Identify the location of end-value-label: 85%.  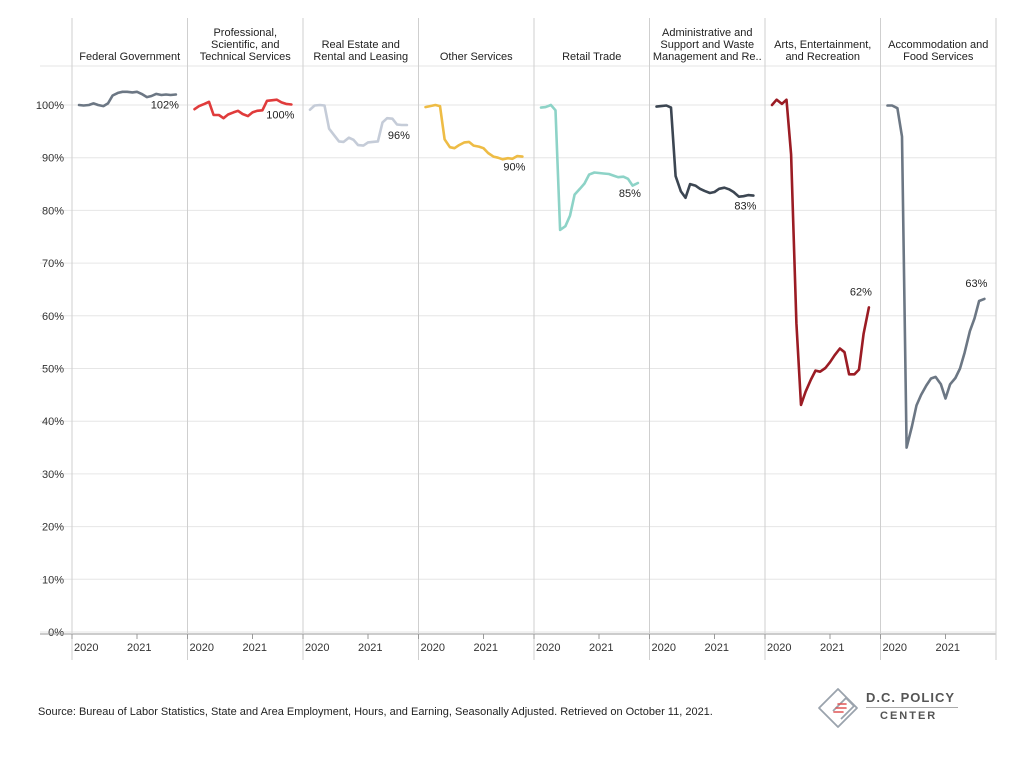
(630, 194).